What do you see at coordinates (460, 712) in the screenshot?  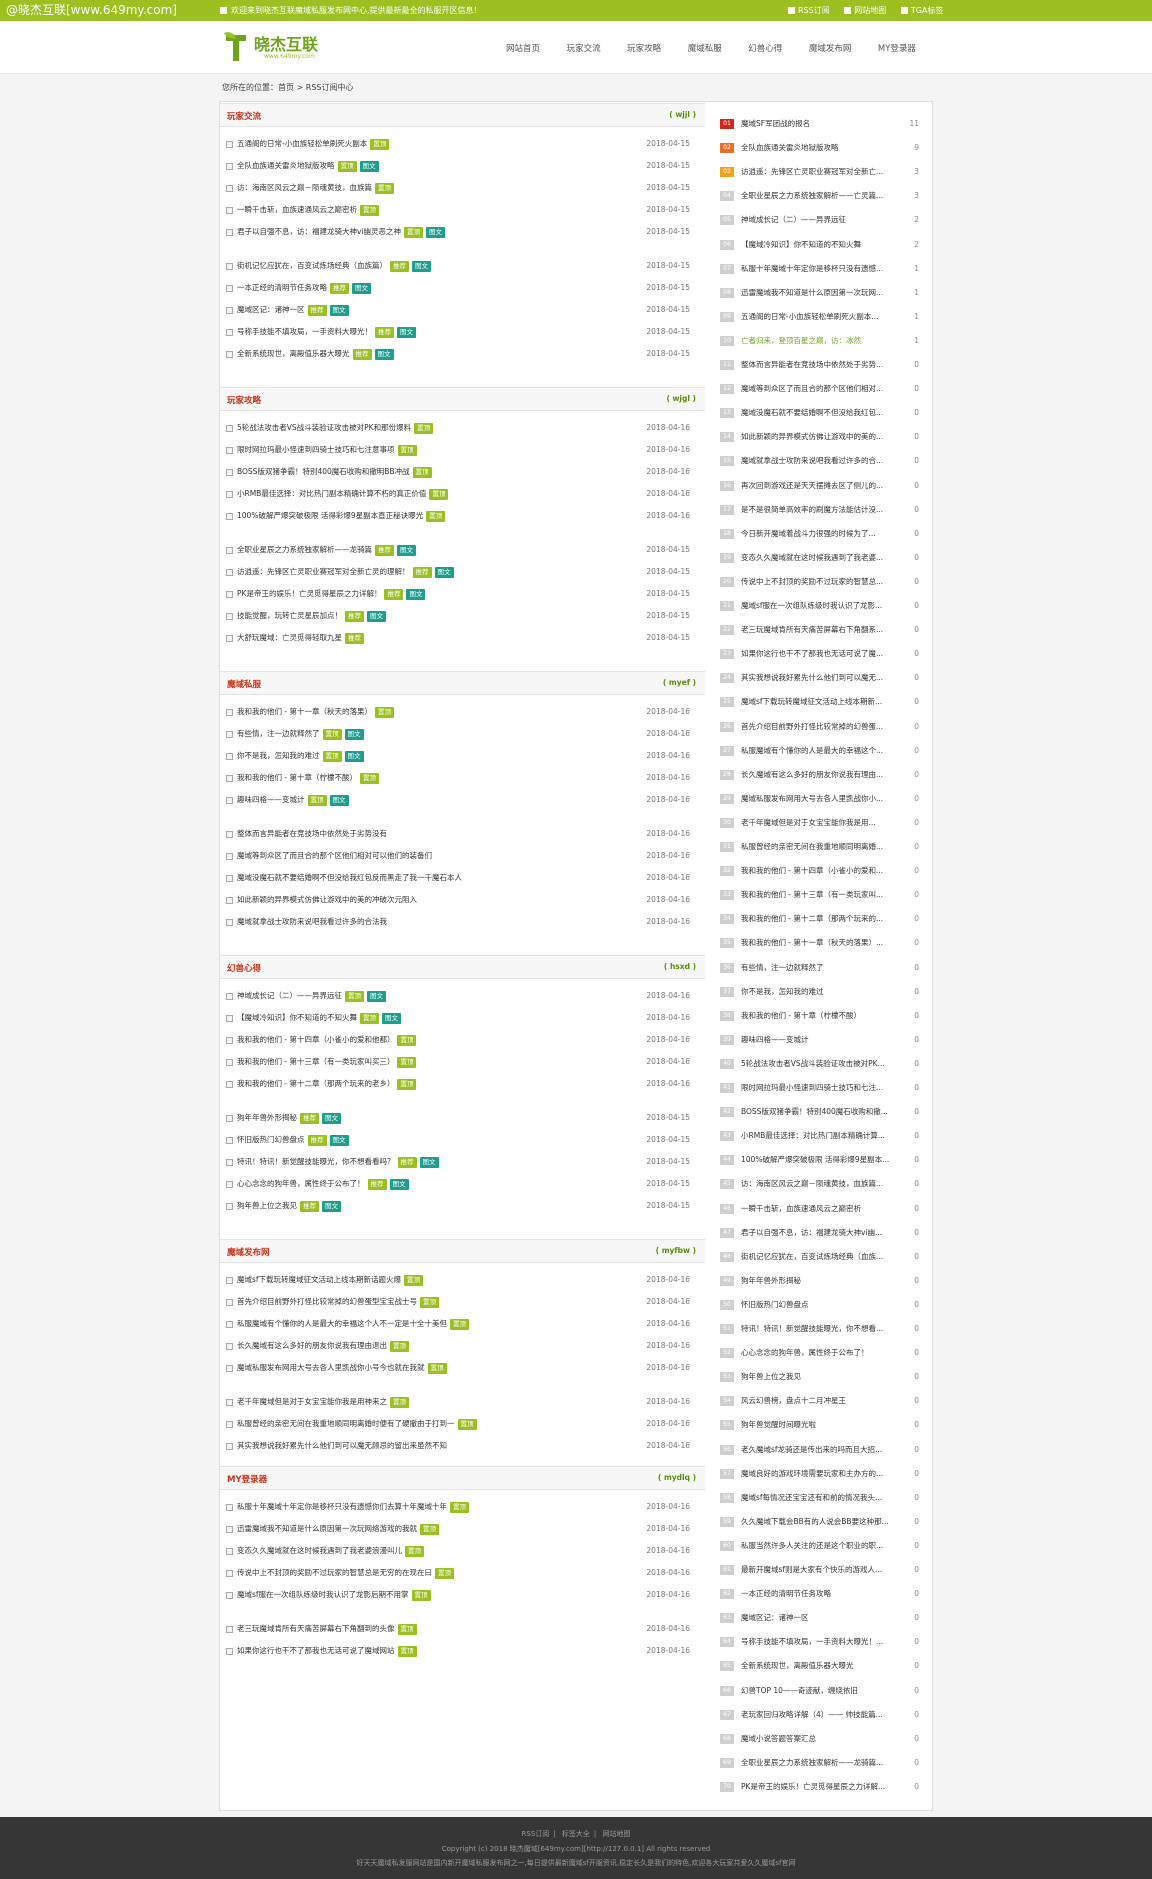 I see `list-item: 我和我的他们 - 第十一章（秋天的落果） 置顶 2018-04-16` at bounding box center [460, 712].